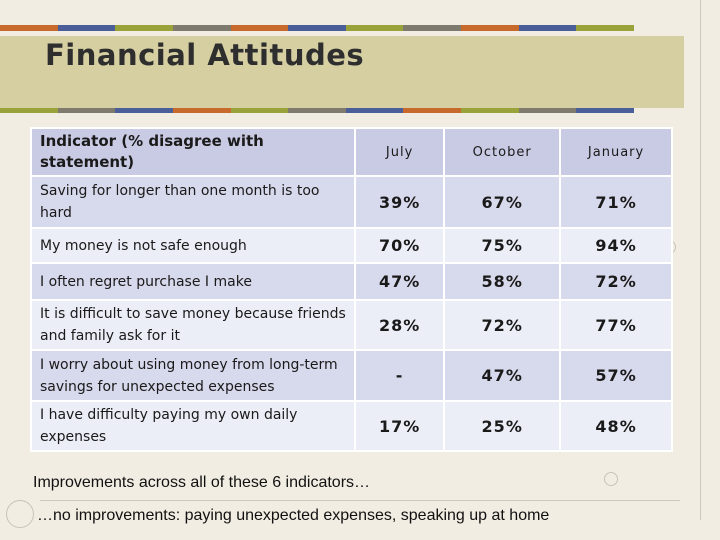  What do you see at coordinates (193, 152) in the screenshot?
I see `header-indicator: Indicator (% disagree with statement)` at bounding box center [193, 152].